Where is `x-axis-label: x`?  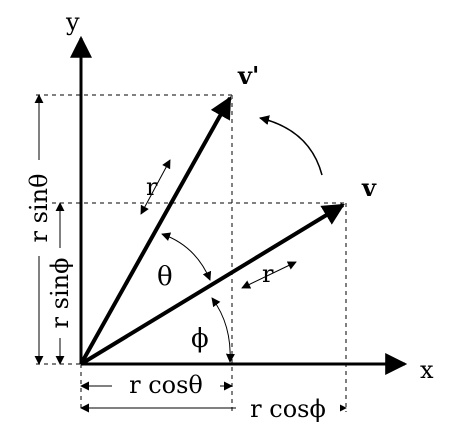 x-axis-label: x is located at coordinates (427, 370).